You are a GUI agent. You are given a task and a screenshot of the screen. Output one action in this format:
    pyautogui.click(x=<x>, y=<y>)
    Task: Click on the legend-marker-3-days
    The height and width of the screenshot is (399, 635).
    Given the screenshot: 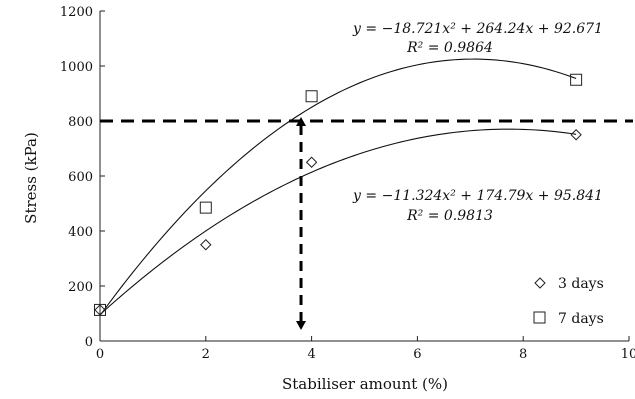 What is the action you would take?
    pyautogui.click(x=540, y=283)
    